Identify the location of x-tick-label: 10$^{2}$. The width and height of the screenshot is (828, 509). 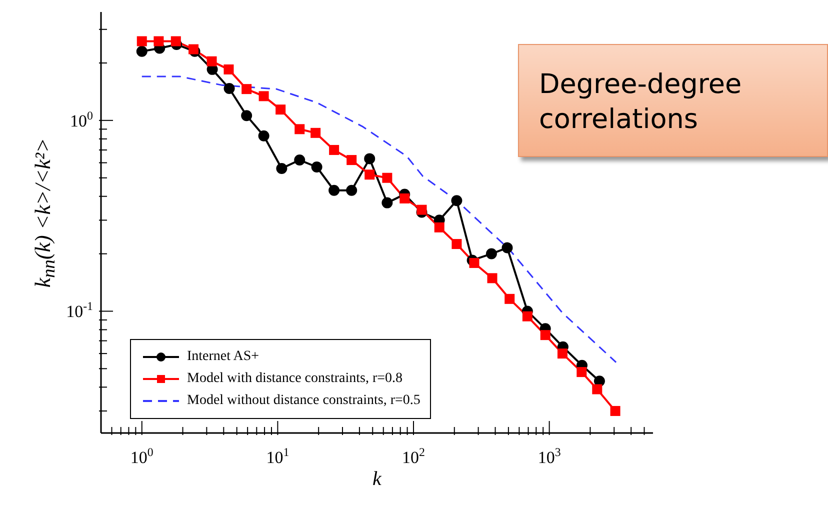
(414, 456).